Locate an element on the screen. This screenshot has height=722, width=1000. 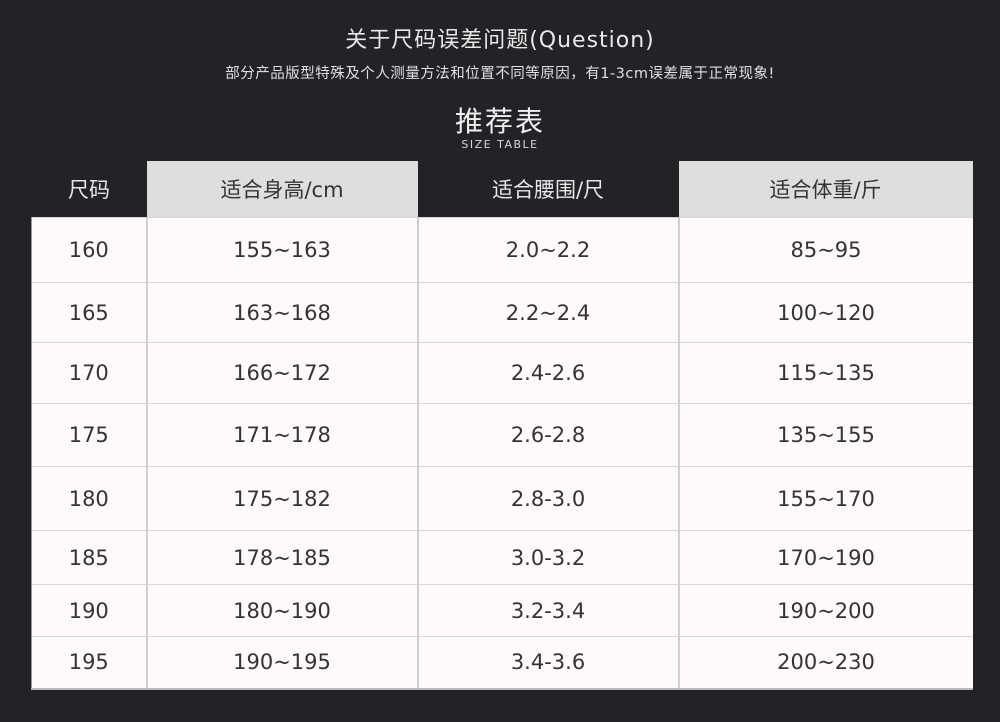
table-row: 170 166~172 2.4-2.6 115~135 is located at coordinates (502, 373).